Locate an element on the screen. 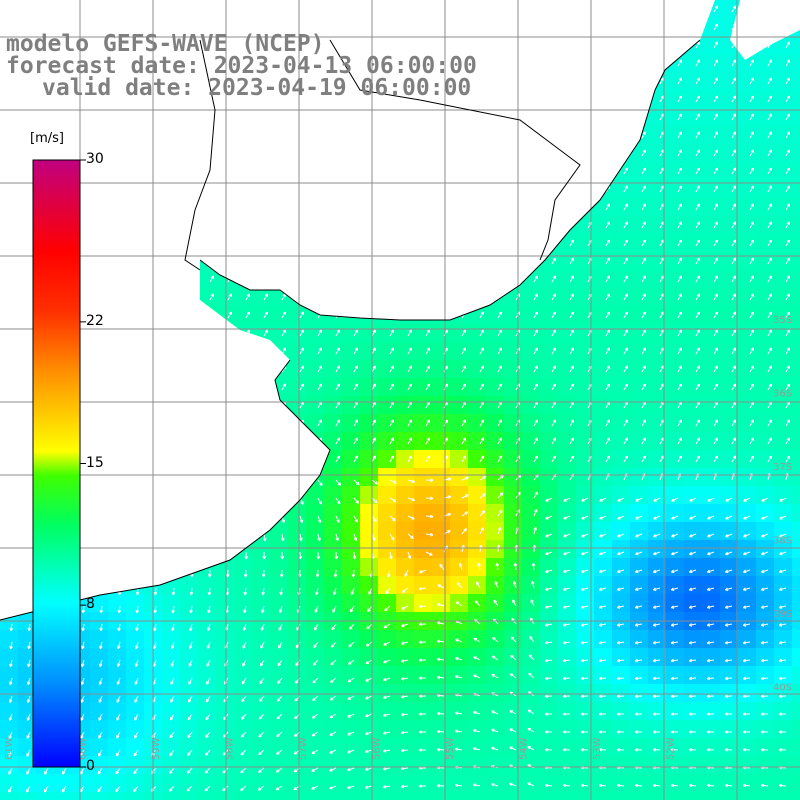 The width and height of the screenshot is (800, 800). colorbar is located at coordinates (56, 463).